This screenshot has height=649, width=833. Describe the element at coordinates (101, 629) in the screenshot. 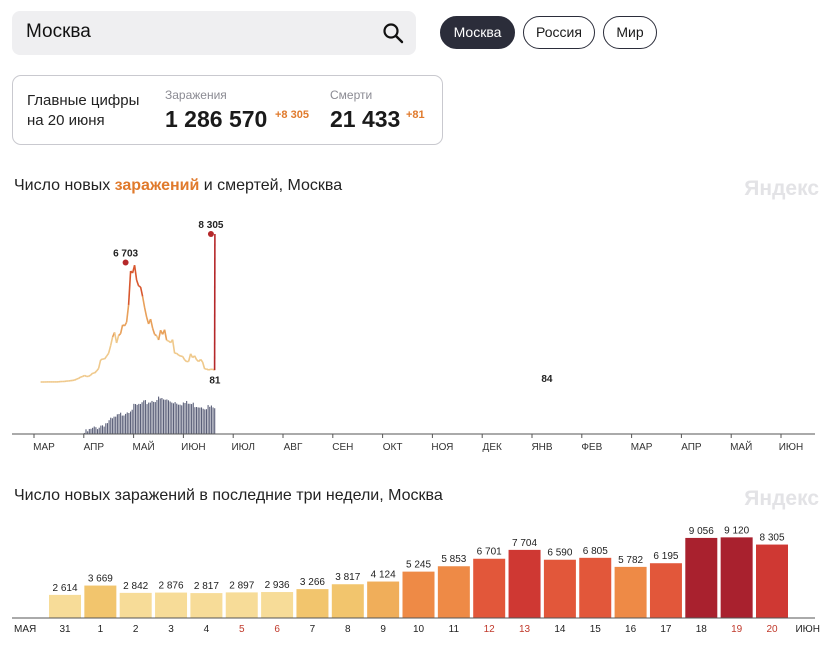

I see `day-label: 1` at that location.